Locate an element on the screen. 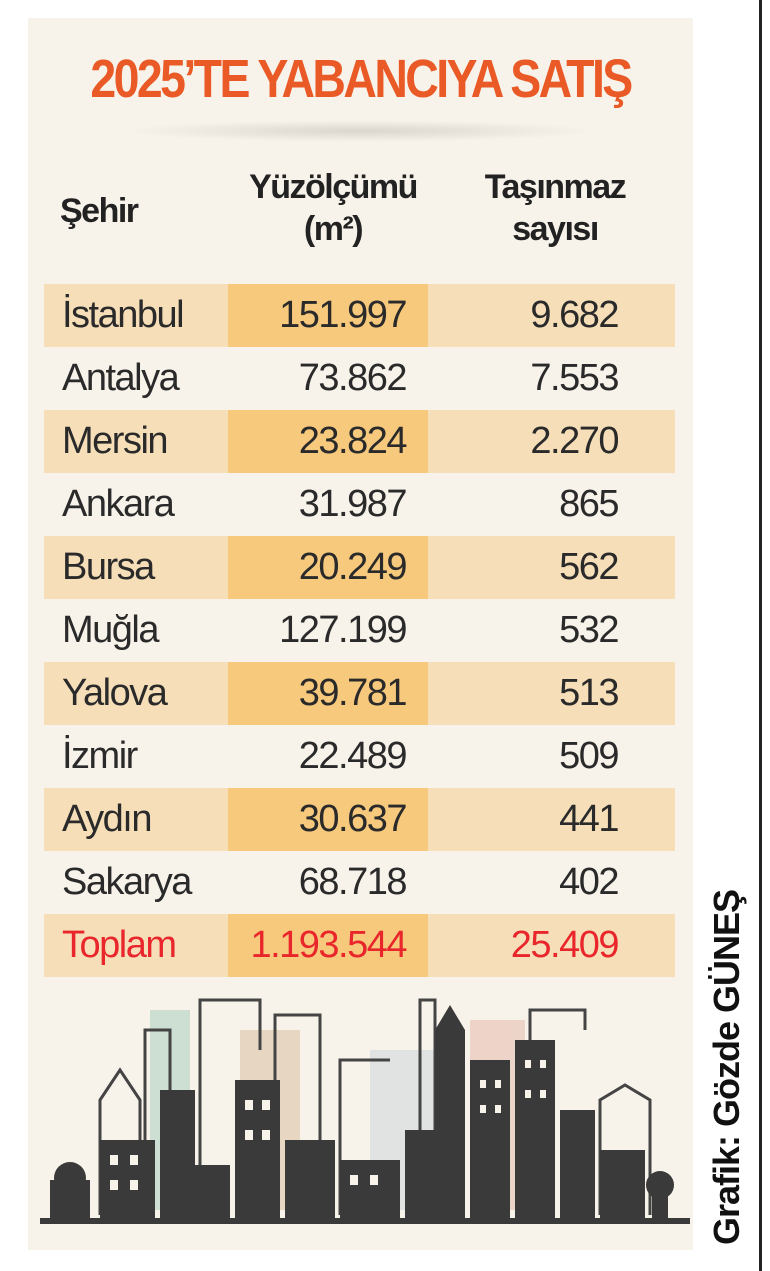 The width and height of the screenshot is (770, 1271). area-value: 127.199 is located at coordinates (343, 630).